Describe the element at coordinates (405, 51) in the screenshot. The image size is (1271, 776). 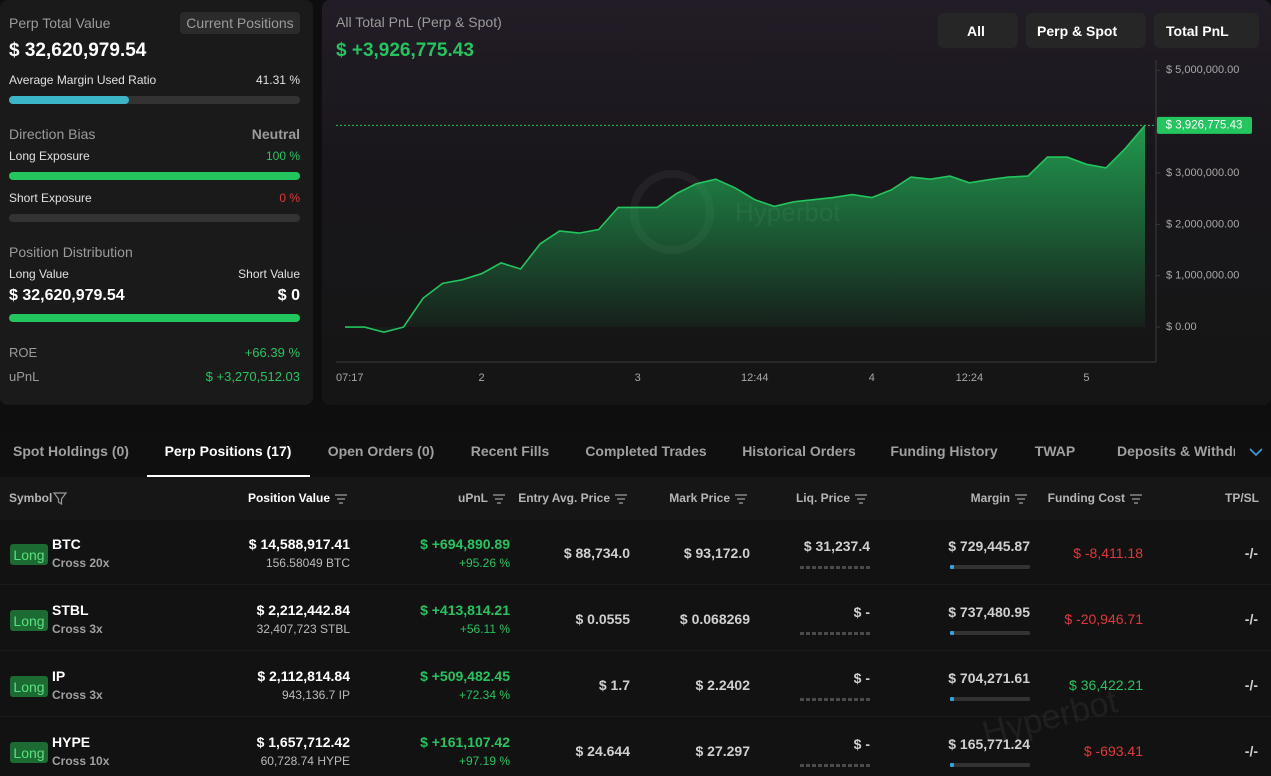
I see `chart-headline: $ +3,926,775.43` at that location.